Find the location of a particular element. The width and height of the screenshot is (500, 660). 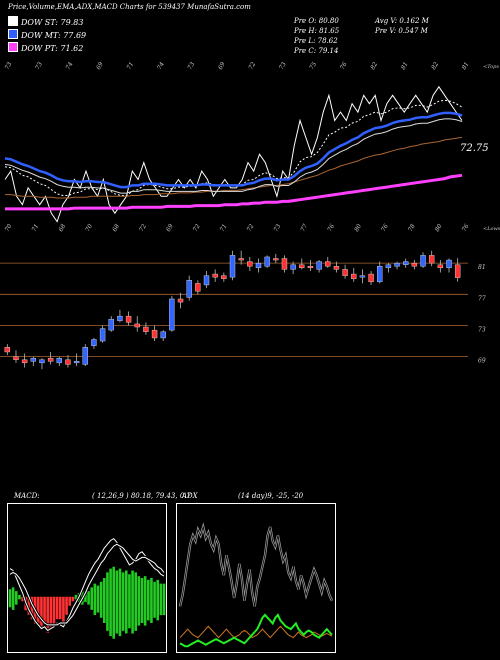

ema-bottom-label: 68 is located at coordinates (116, 228).